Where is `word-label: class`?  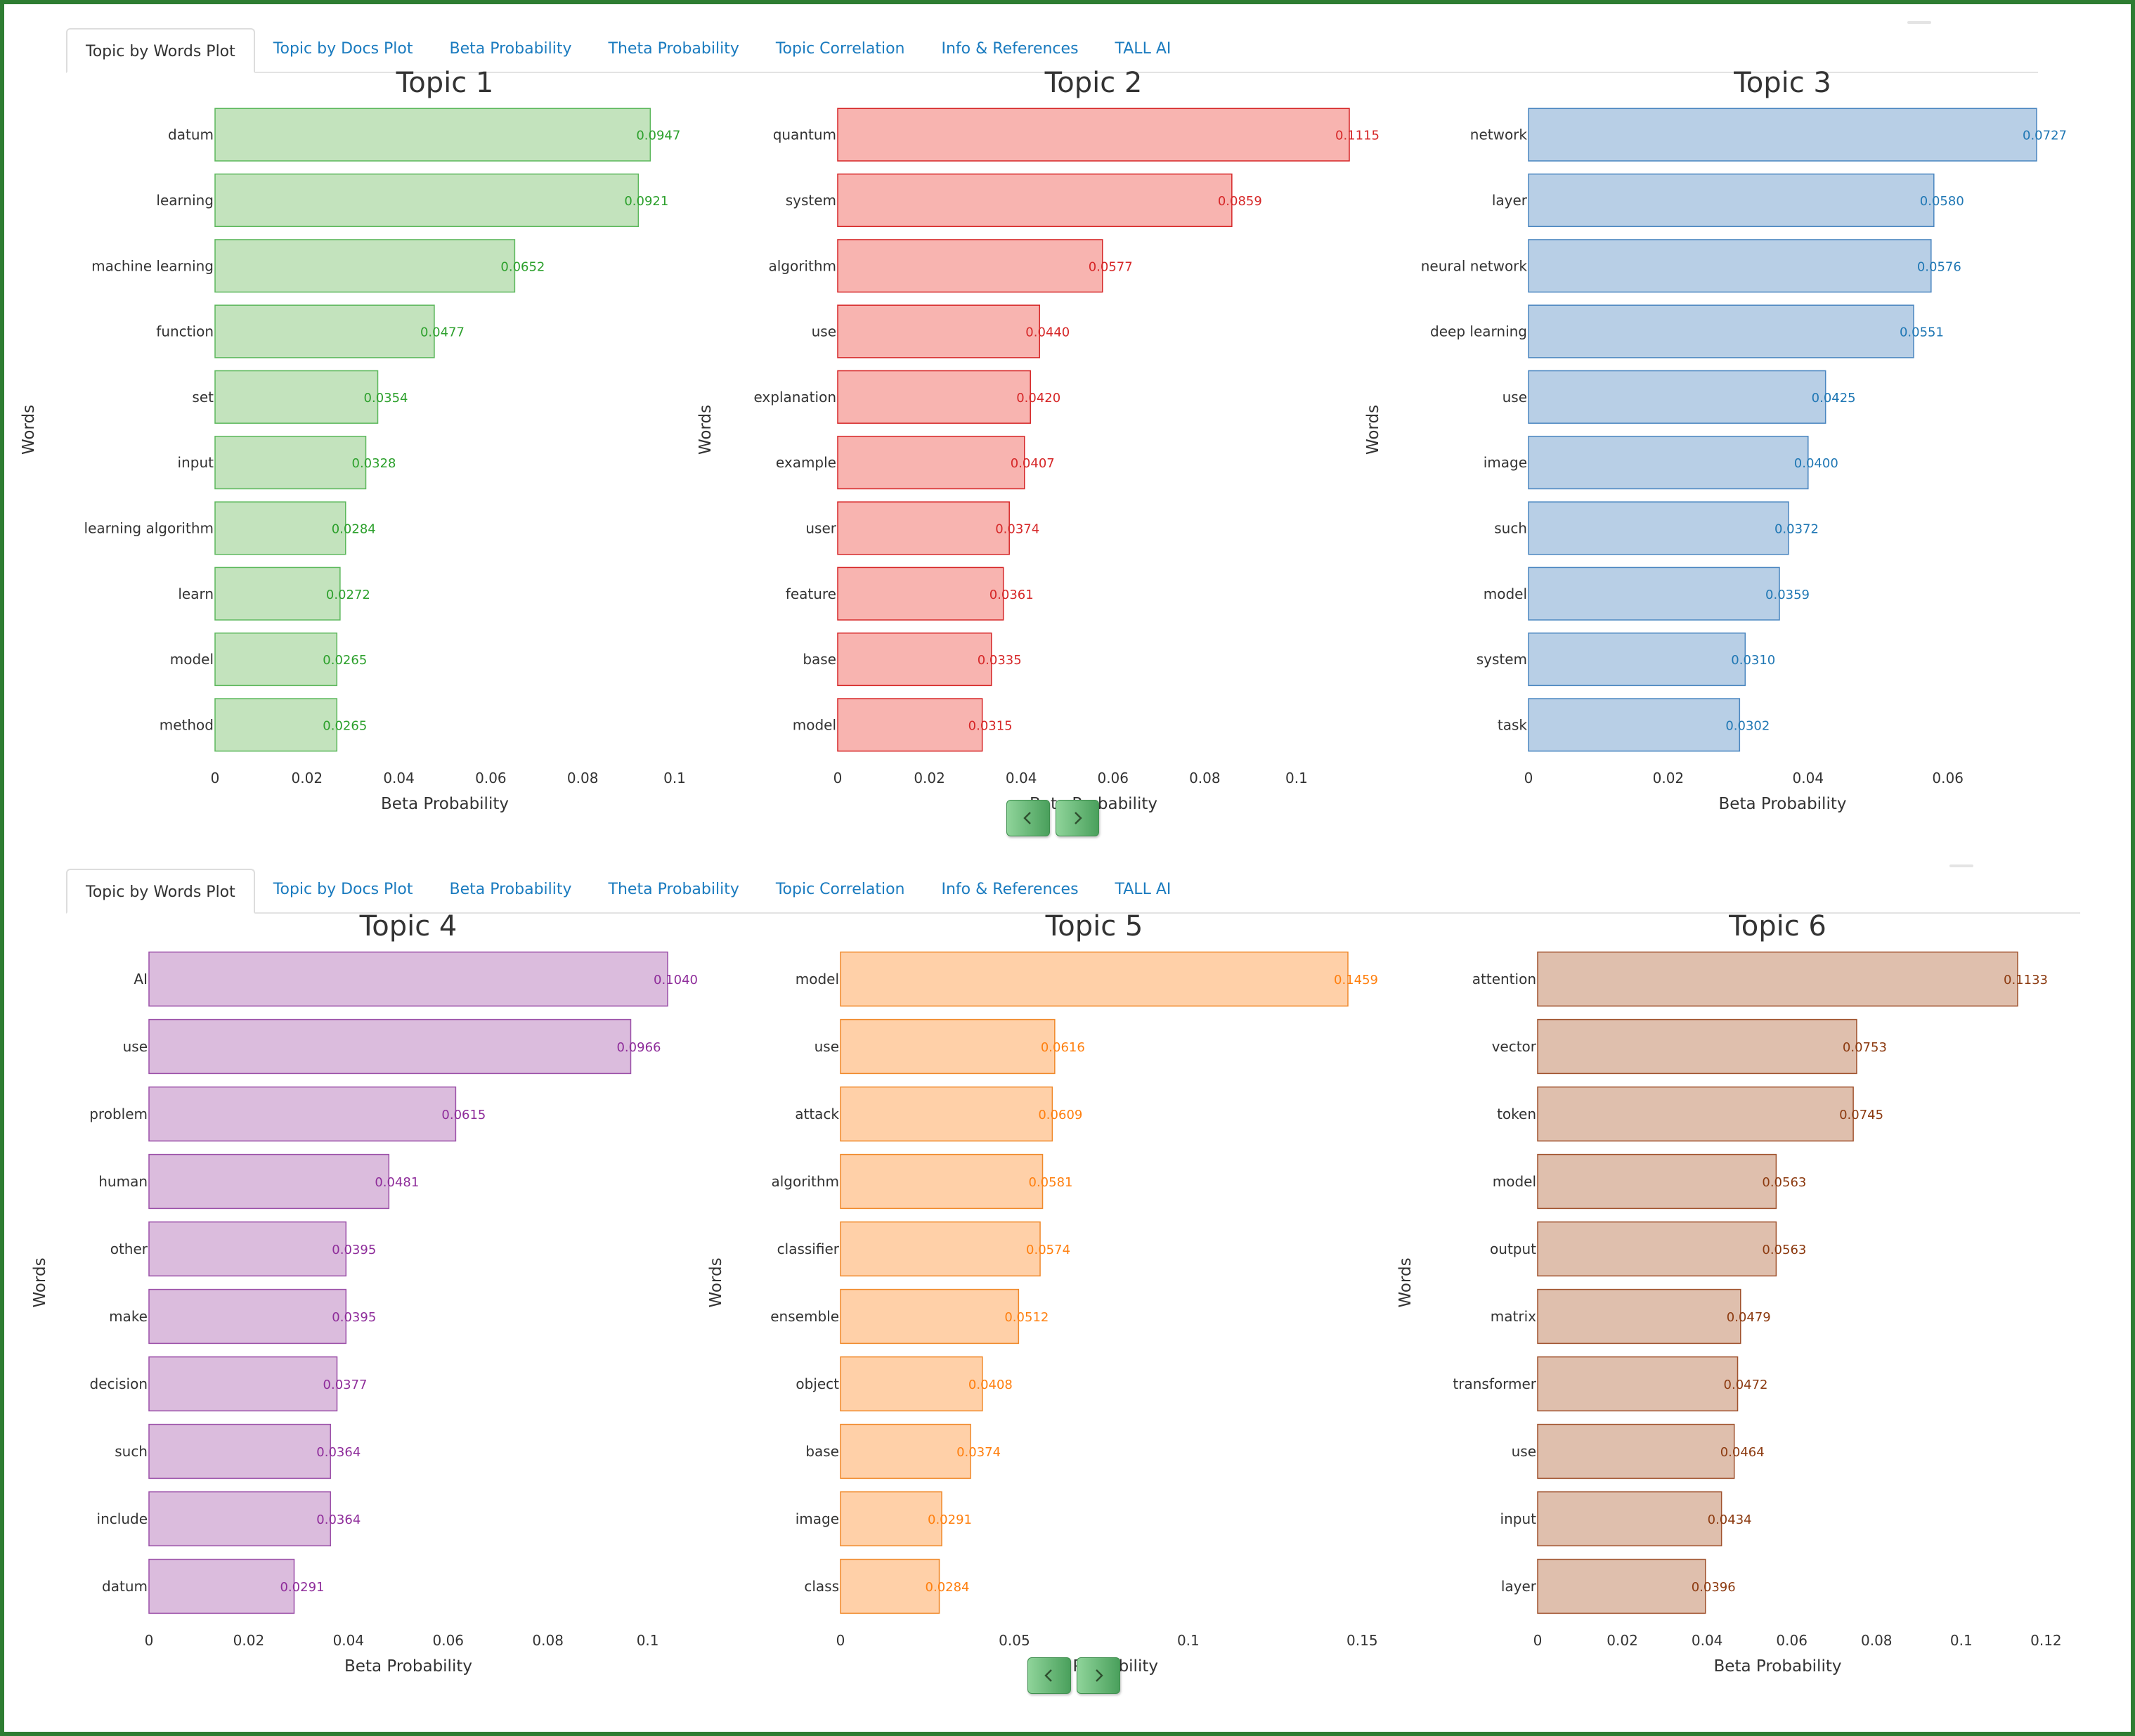 word-label: class is located at coordinates (821, 1586).